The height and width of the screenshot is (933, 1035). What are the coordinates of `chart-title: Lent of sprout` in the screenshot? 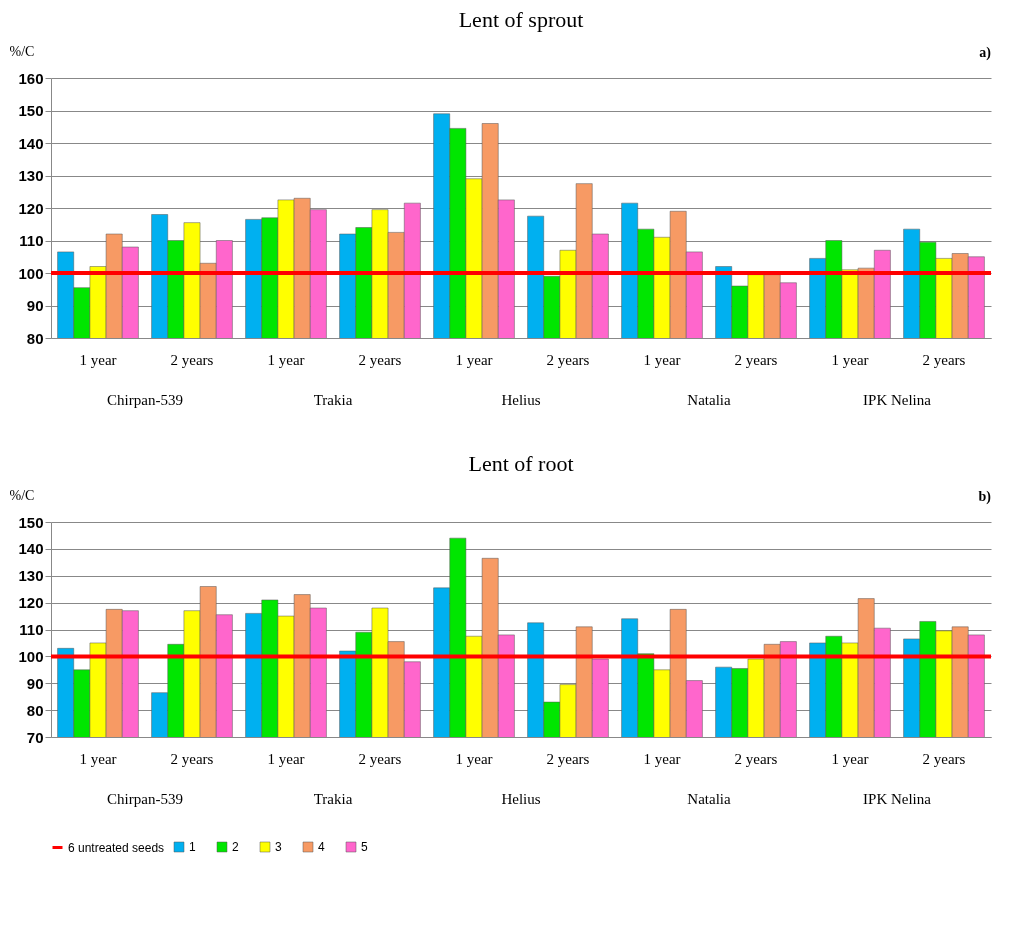 It's located at (521, 19).